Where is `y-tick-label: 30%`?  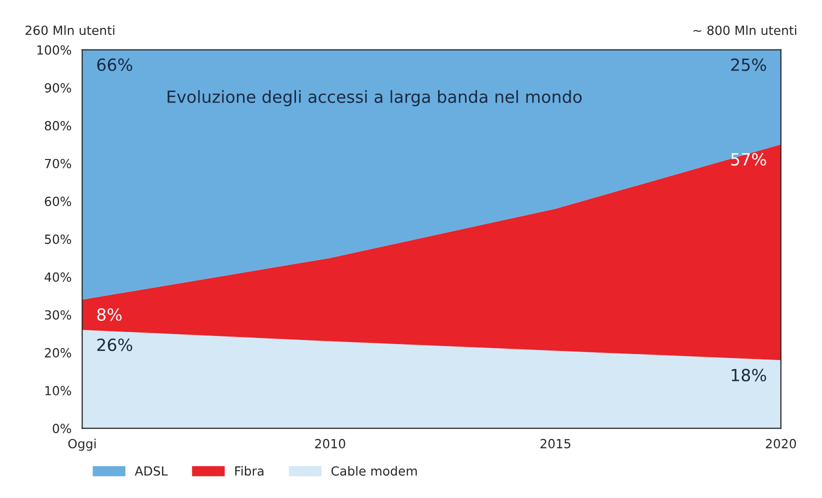
y-tick-label: 30% is located at coordinates (58, 315).